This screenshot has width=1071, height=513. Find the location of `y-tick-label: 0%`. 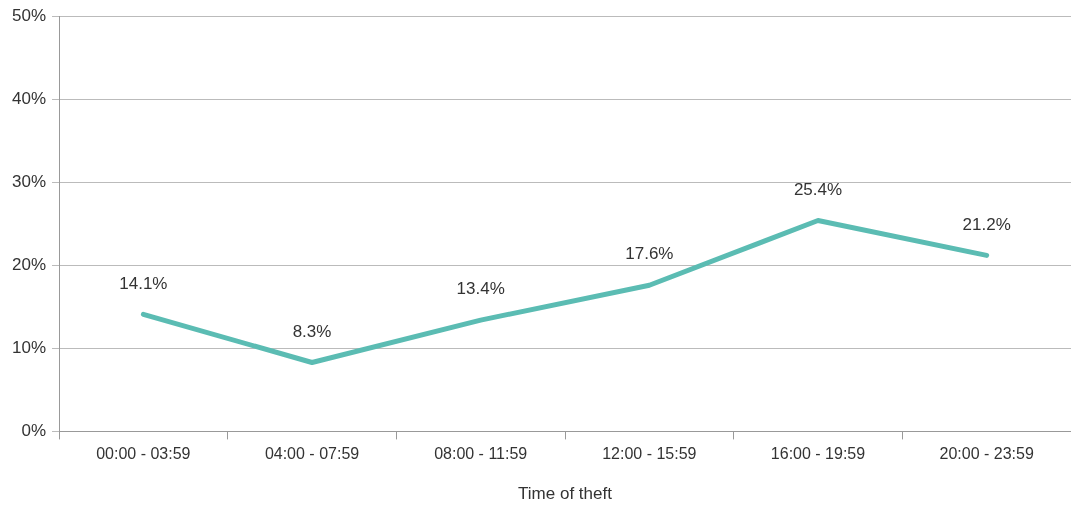

y-tick-label: 0% is located at coordinates (34, 431).